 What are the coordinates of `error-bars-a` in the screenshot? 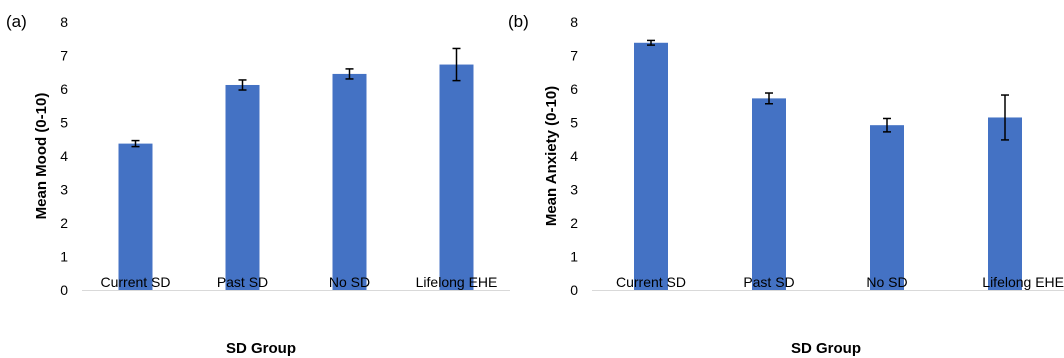 It's located at (296, 97).